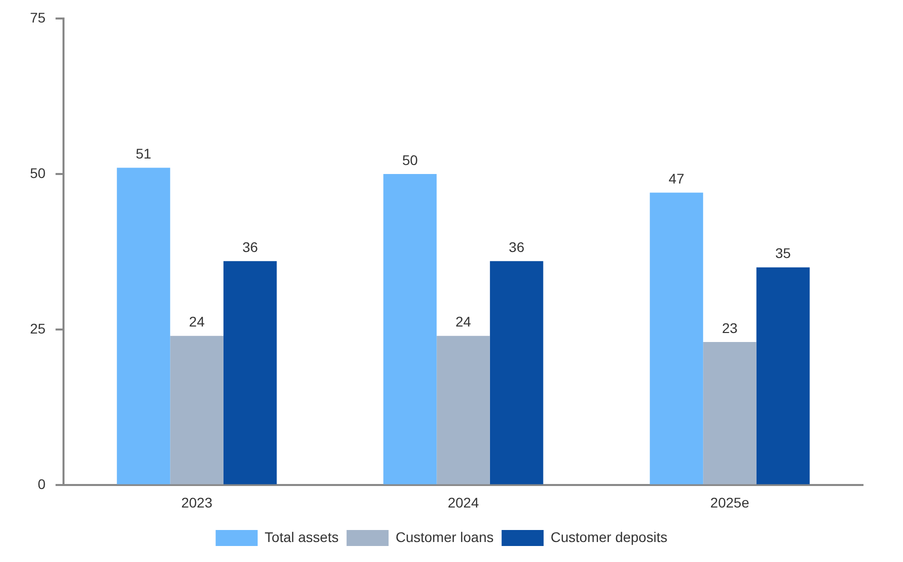 This screenshot has height=562, width=903. I want to click on x-tick-label: 2024, so click(464, 502).